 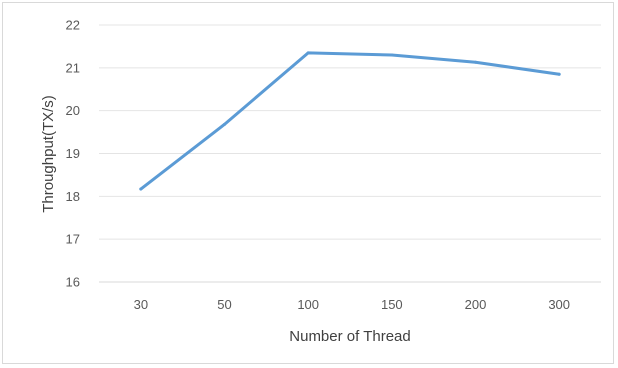 What do you see at coordinates (73, 110) in the screenshot?
I see `y-tick-label: 20` at bounding box center [73, 110].